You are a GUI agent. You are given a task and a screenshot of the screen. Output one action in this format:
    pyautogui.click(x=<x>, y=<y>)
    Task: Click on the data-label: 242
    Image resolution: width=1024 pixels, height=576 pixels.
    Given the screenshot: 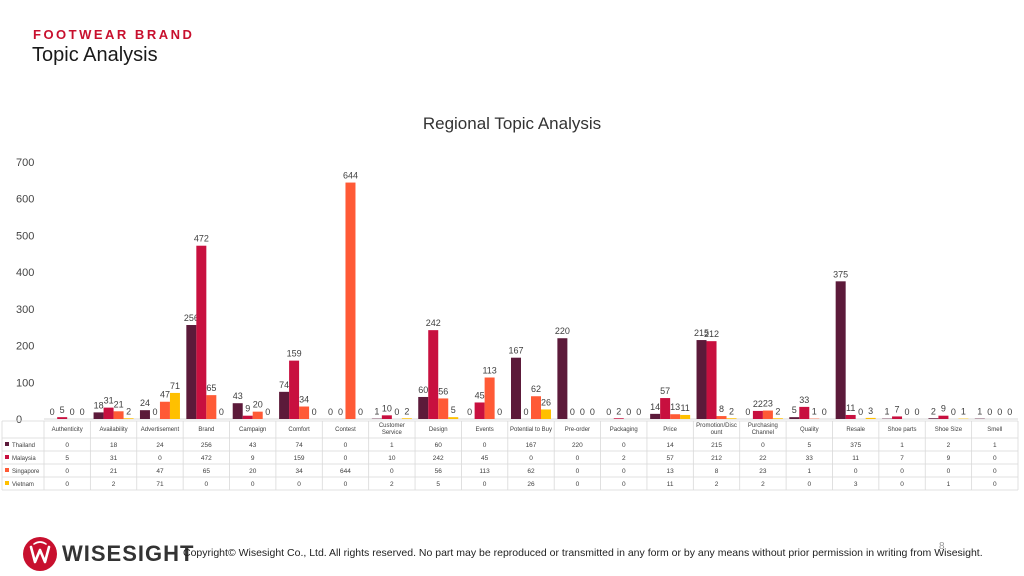 What is the action you would take?
    pyautogui.click(x=433, y=323)
    